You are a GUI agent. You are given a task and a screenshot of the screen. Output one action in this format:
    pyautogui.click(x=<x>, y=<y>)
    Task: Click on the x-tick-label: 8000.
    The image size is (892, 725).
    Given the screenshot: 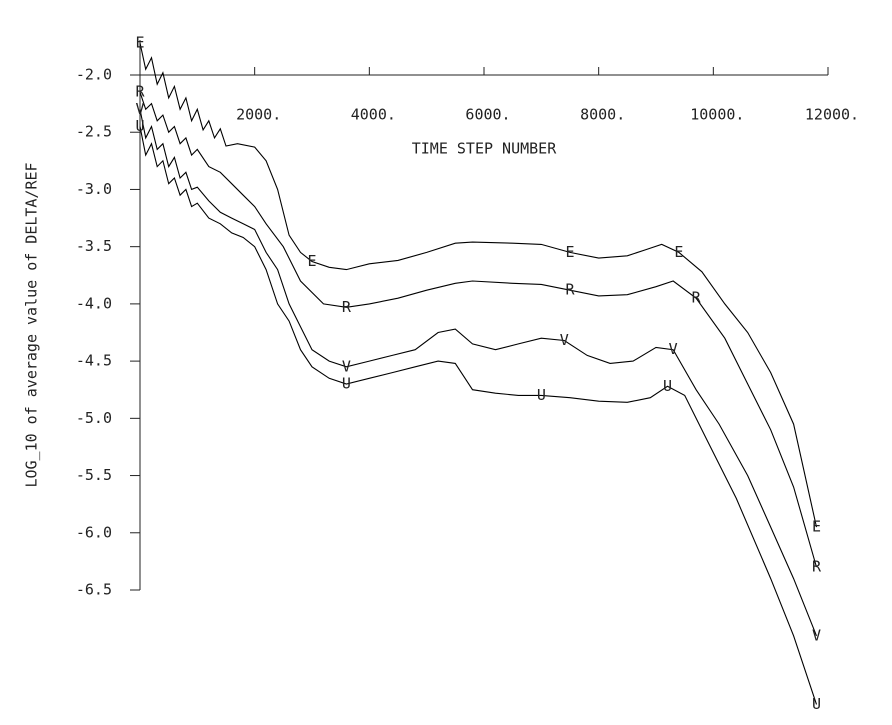 What is the action you would take?
    pyautogui.click(x=602, y=115)
    